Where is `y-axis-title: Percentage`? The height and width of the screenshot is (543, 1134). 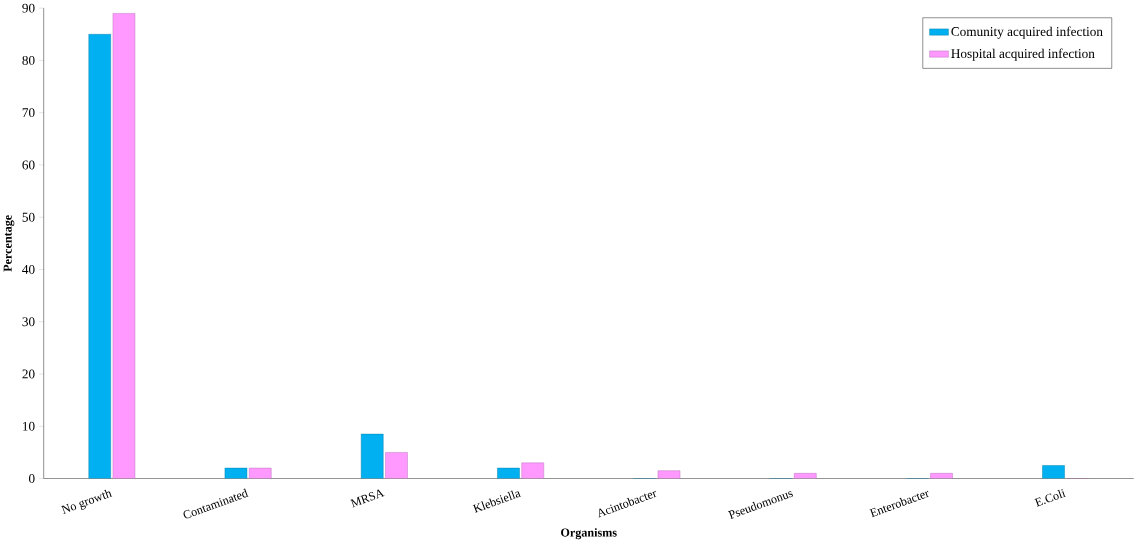
y-axis-title: Percentage is located at coordinates (9, 243).